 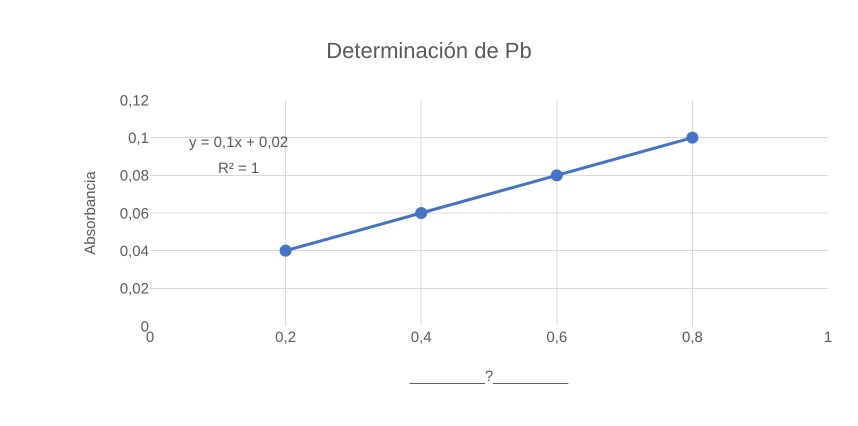 I want to click on x-axis-title: _________?_________, so click(x=488, y=376).